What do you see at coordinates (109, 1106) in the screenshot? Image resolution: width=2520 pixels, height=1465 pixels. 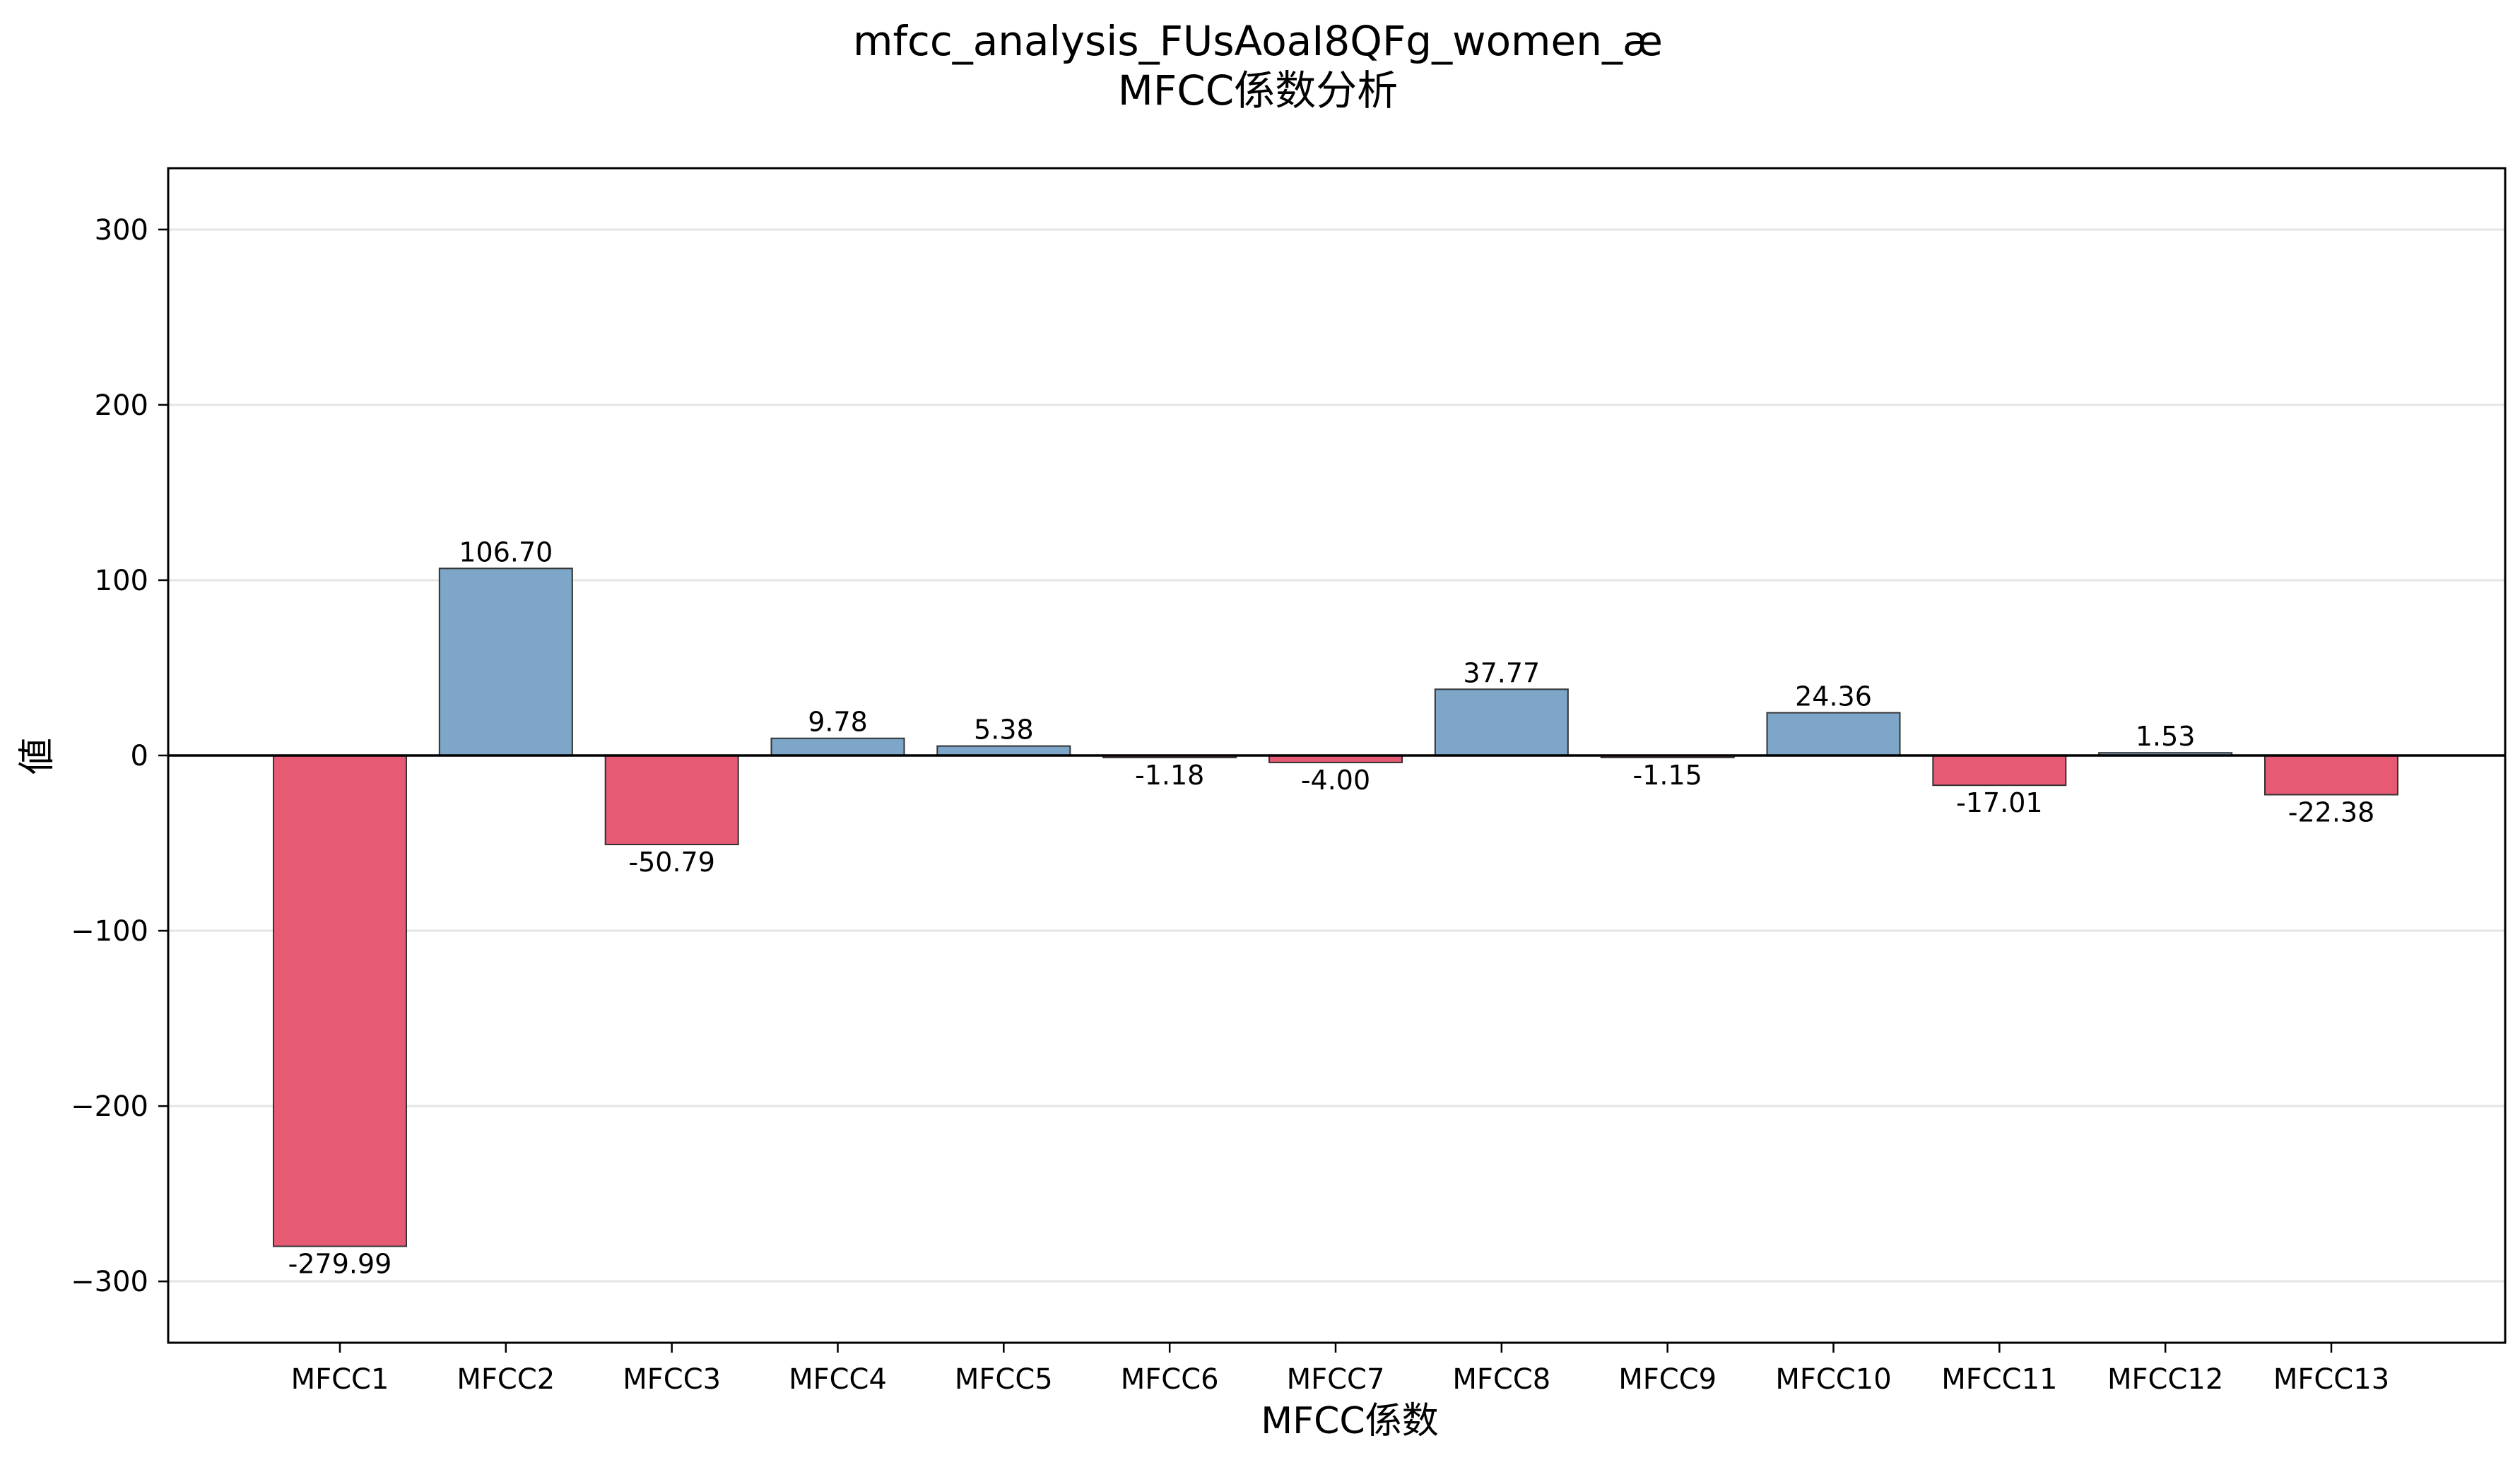 I see `y-tick-label: −200` at bounding box center [109, 1106].